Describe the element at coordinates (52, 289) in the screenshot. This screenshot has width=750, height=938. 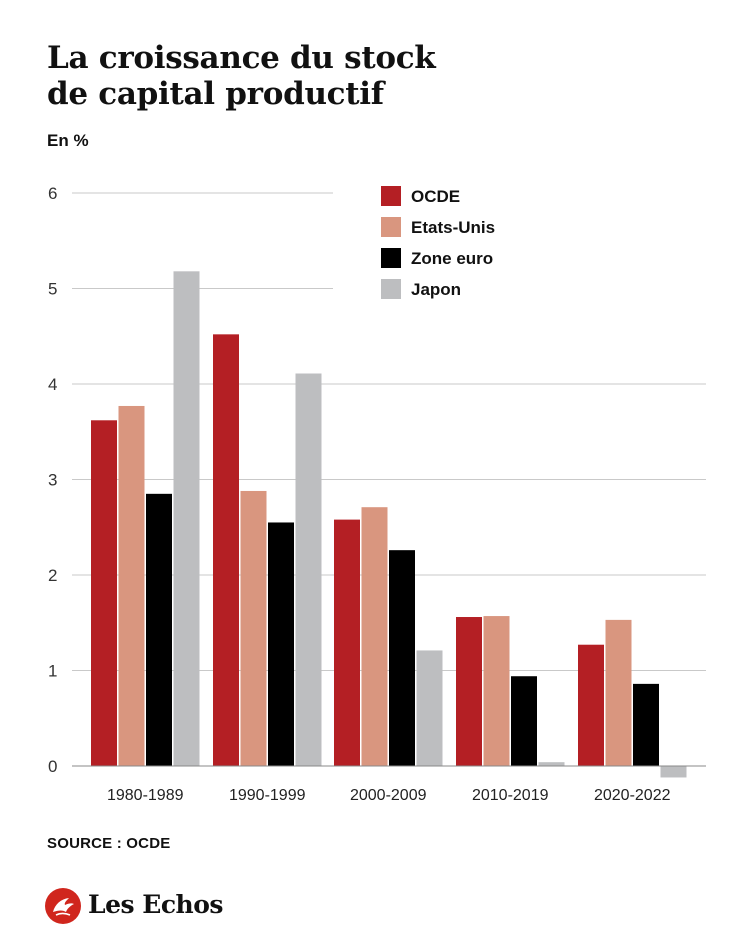
I see `y-tick-label: 5` at that location.